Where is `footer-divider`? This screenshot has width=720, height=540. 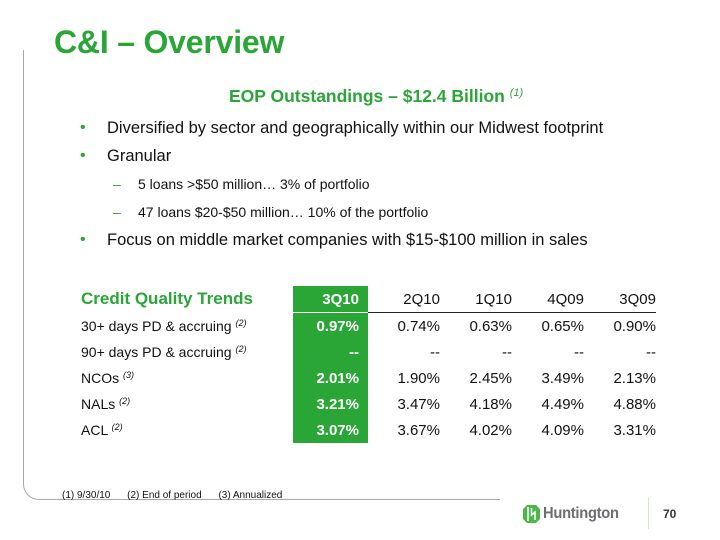
footer-divider is located at coordinates (648, 513).